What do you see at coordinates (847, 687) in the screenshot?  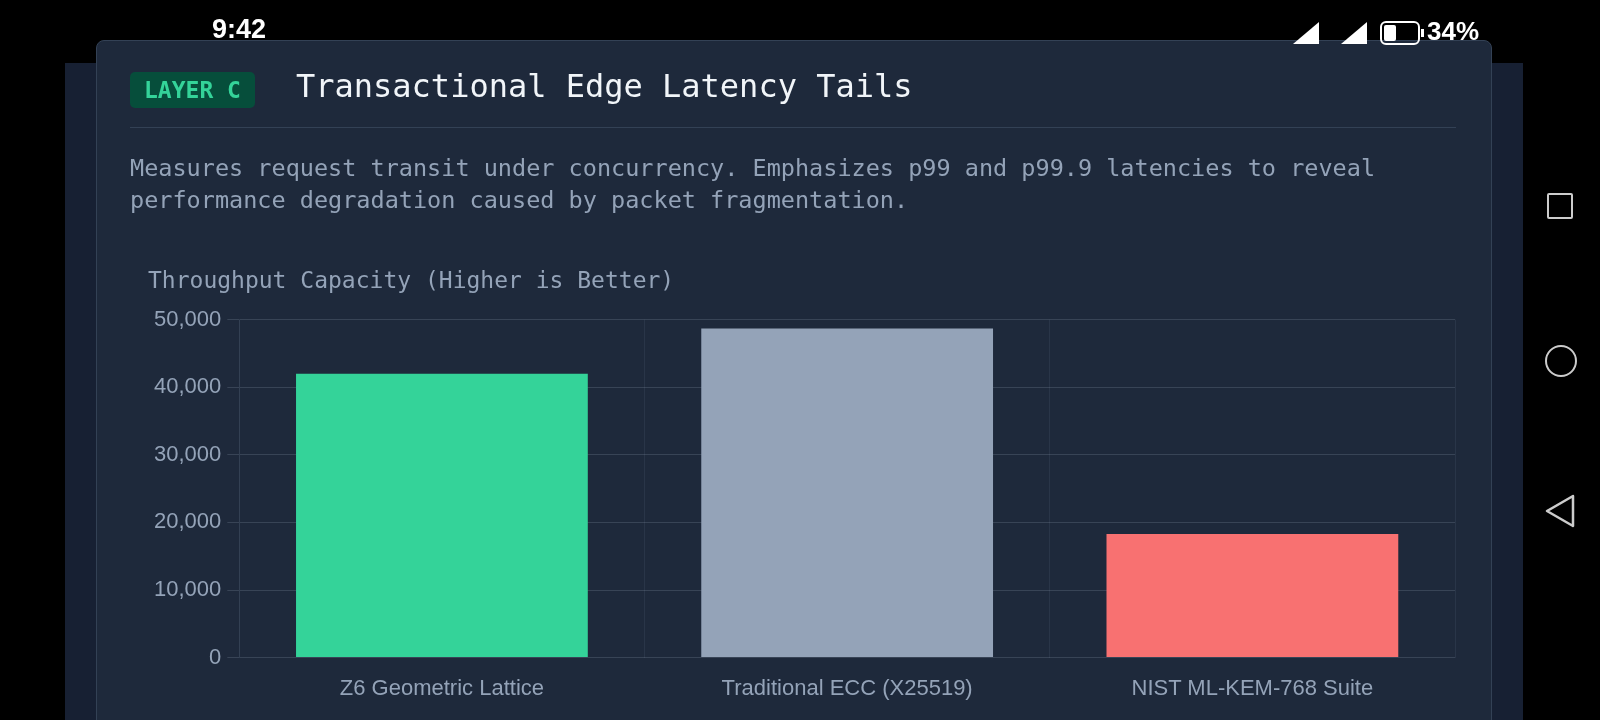 I see `x-tick-label: Traditional ECC (X25519)` at bounding box center [847, 687].